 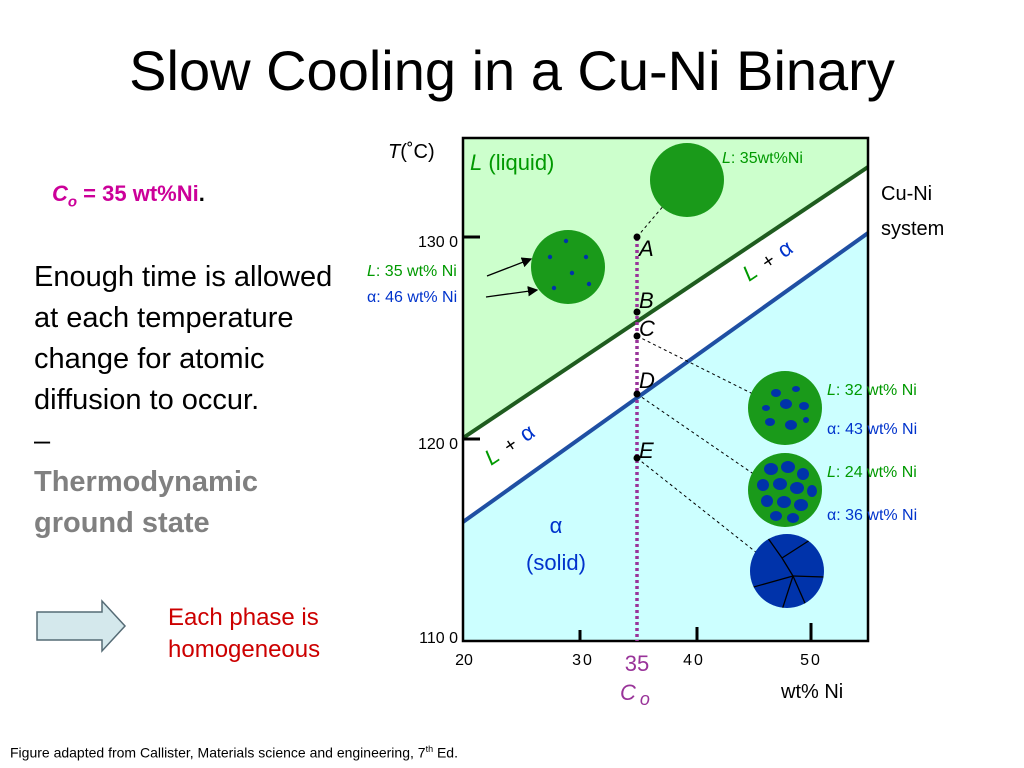 What do you see at coordinates (556, 525) in the screenshot?
I see `solid-region-alpha: α` at bounding box center [556, 525].